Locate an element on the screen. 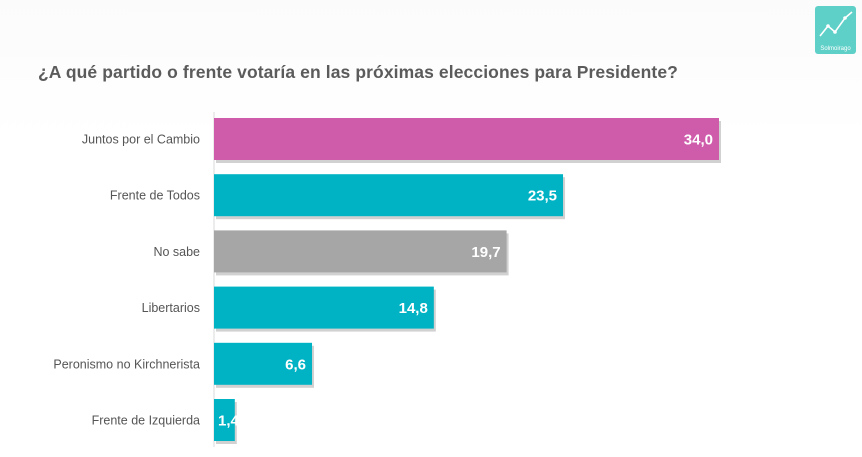 The width and height of the screenshot is (862, 457). value-label: 14,8 is located at coordinates (413, 308).